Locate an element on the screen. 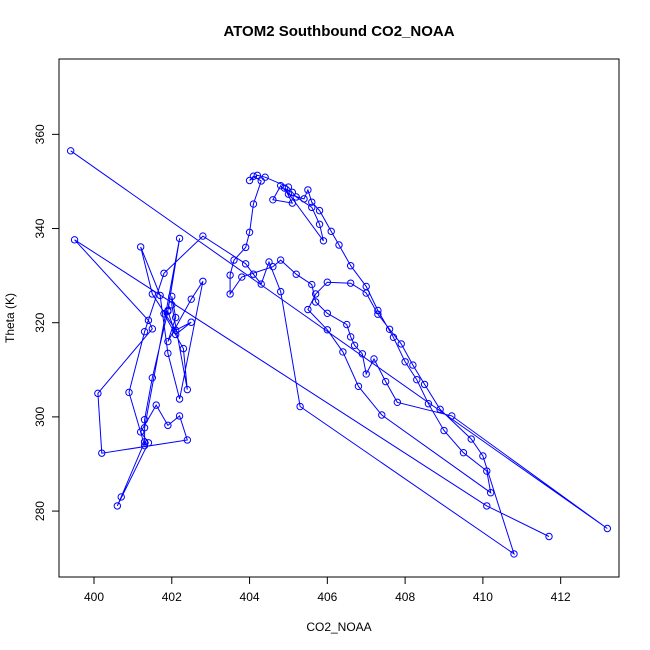  x-tick-label: 408 is located at coordinates (405, 597).